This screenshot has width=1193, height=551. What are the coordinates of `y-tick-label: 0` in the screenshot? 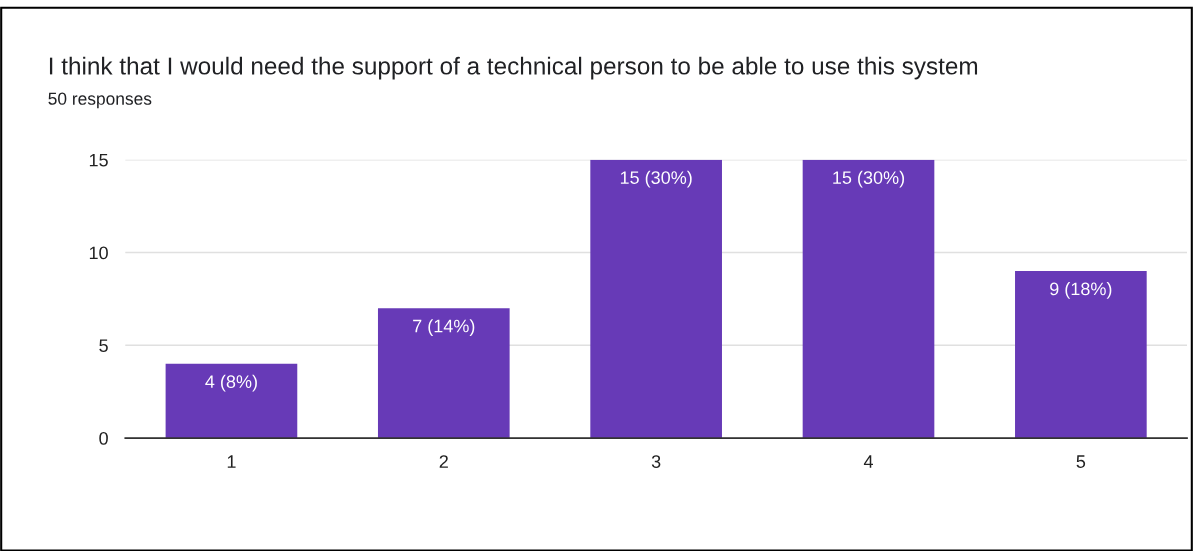 It's located at (103, 438).